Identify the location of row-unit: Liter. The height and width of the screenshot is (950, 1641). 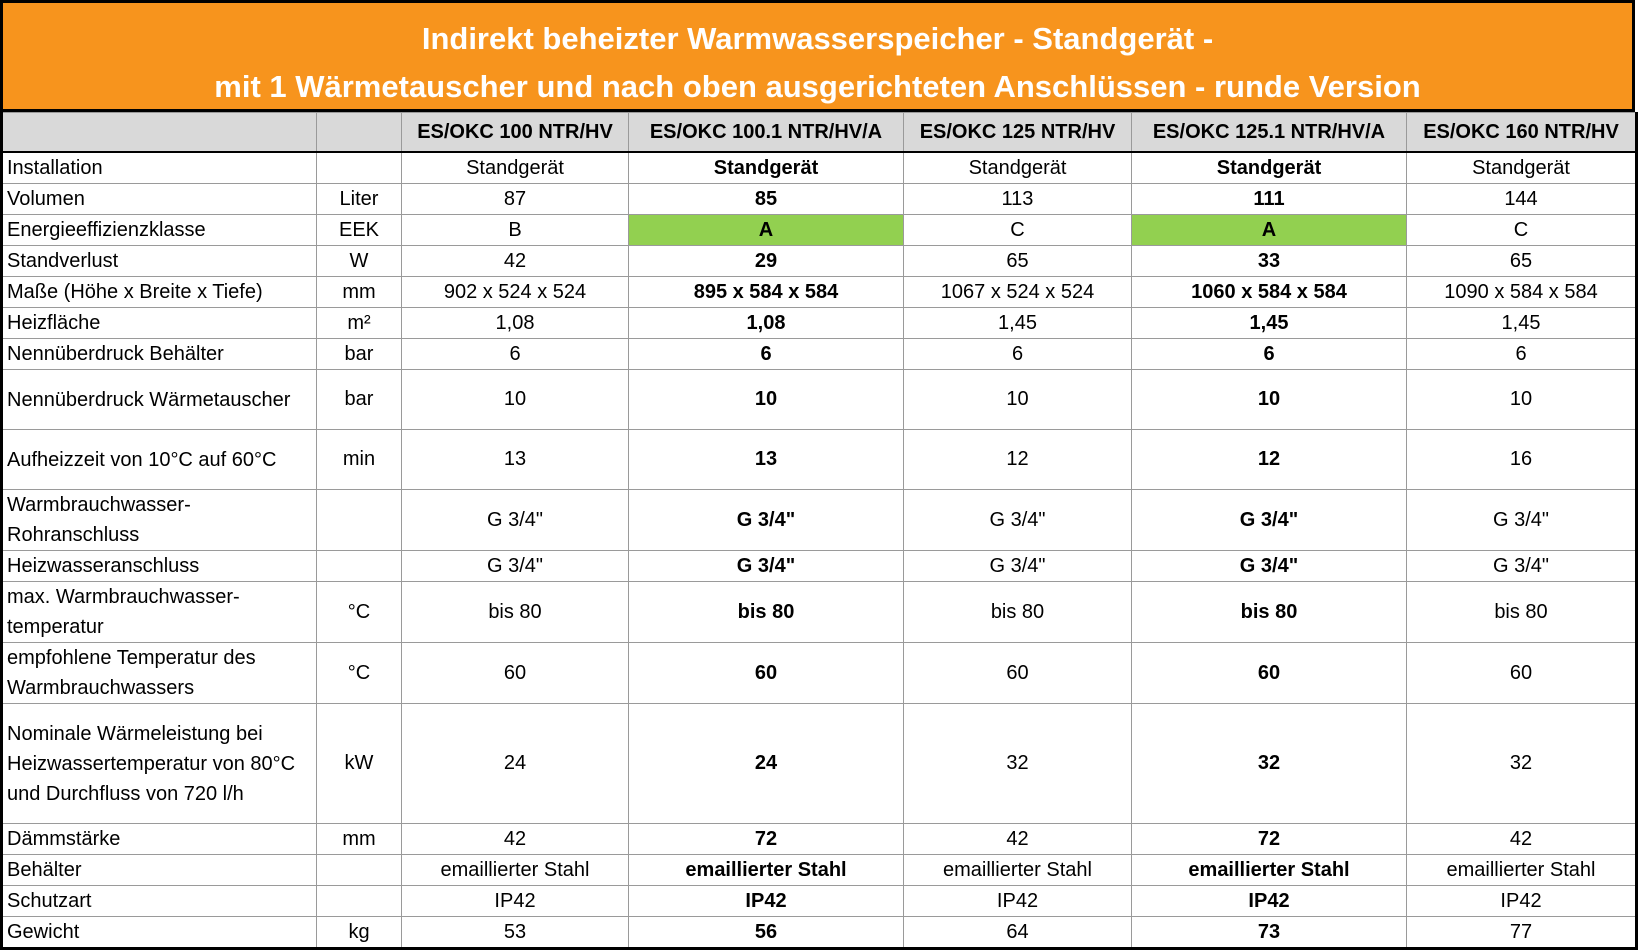
(359, 199).